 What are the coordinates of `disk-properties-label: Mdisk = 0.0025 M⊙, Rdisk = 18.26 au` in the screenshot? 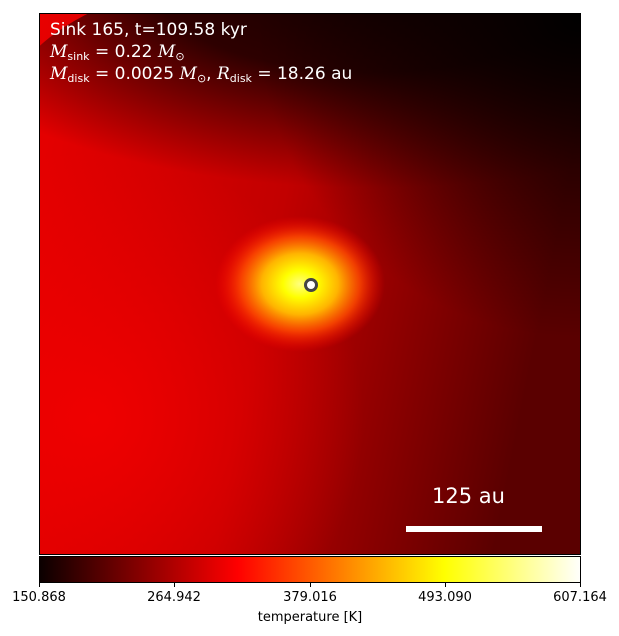 It's located at (201, 74).